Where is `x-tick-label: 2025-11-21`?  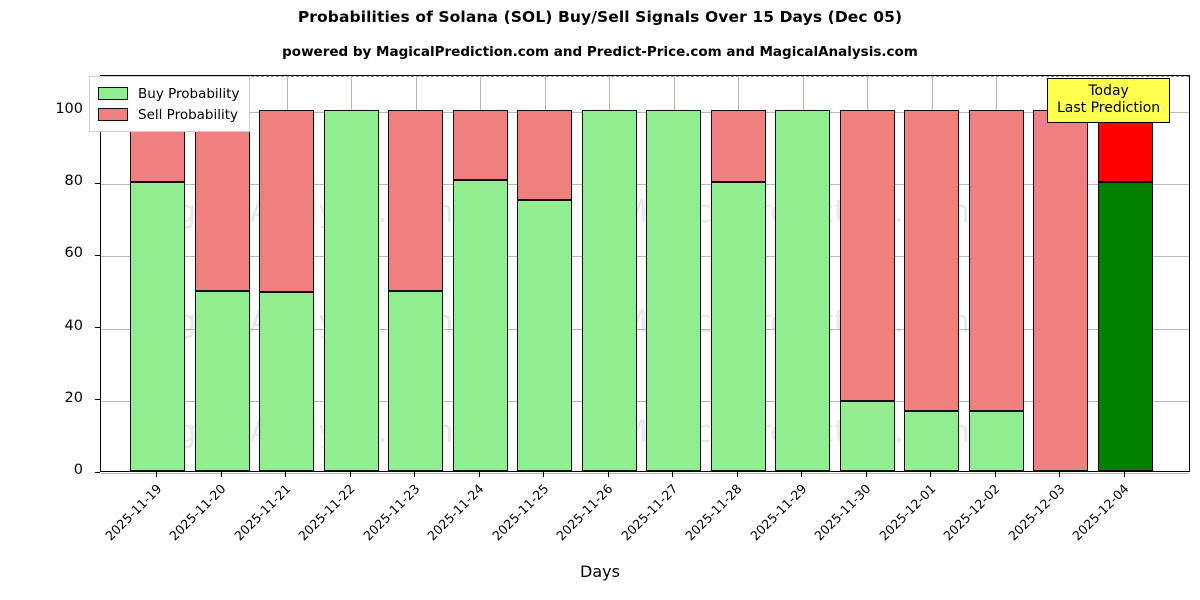 x-tick-label: 2025-11-21 is located at coordinates (262, 512).